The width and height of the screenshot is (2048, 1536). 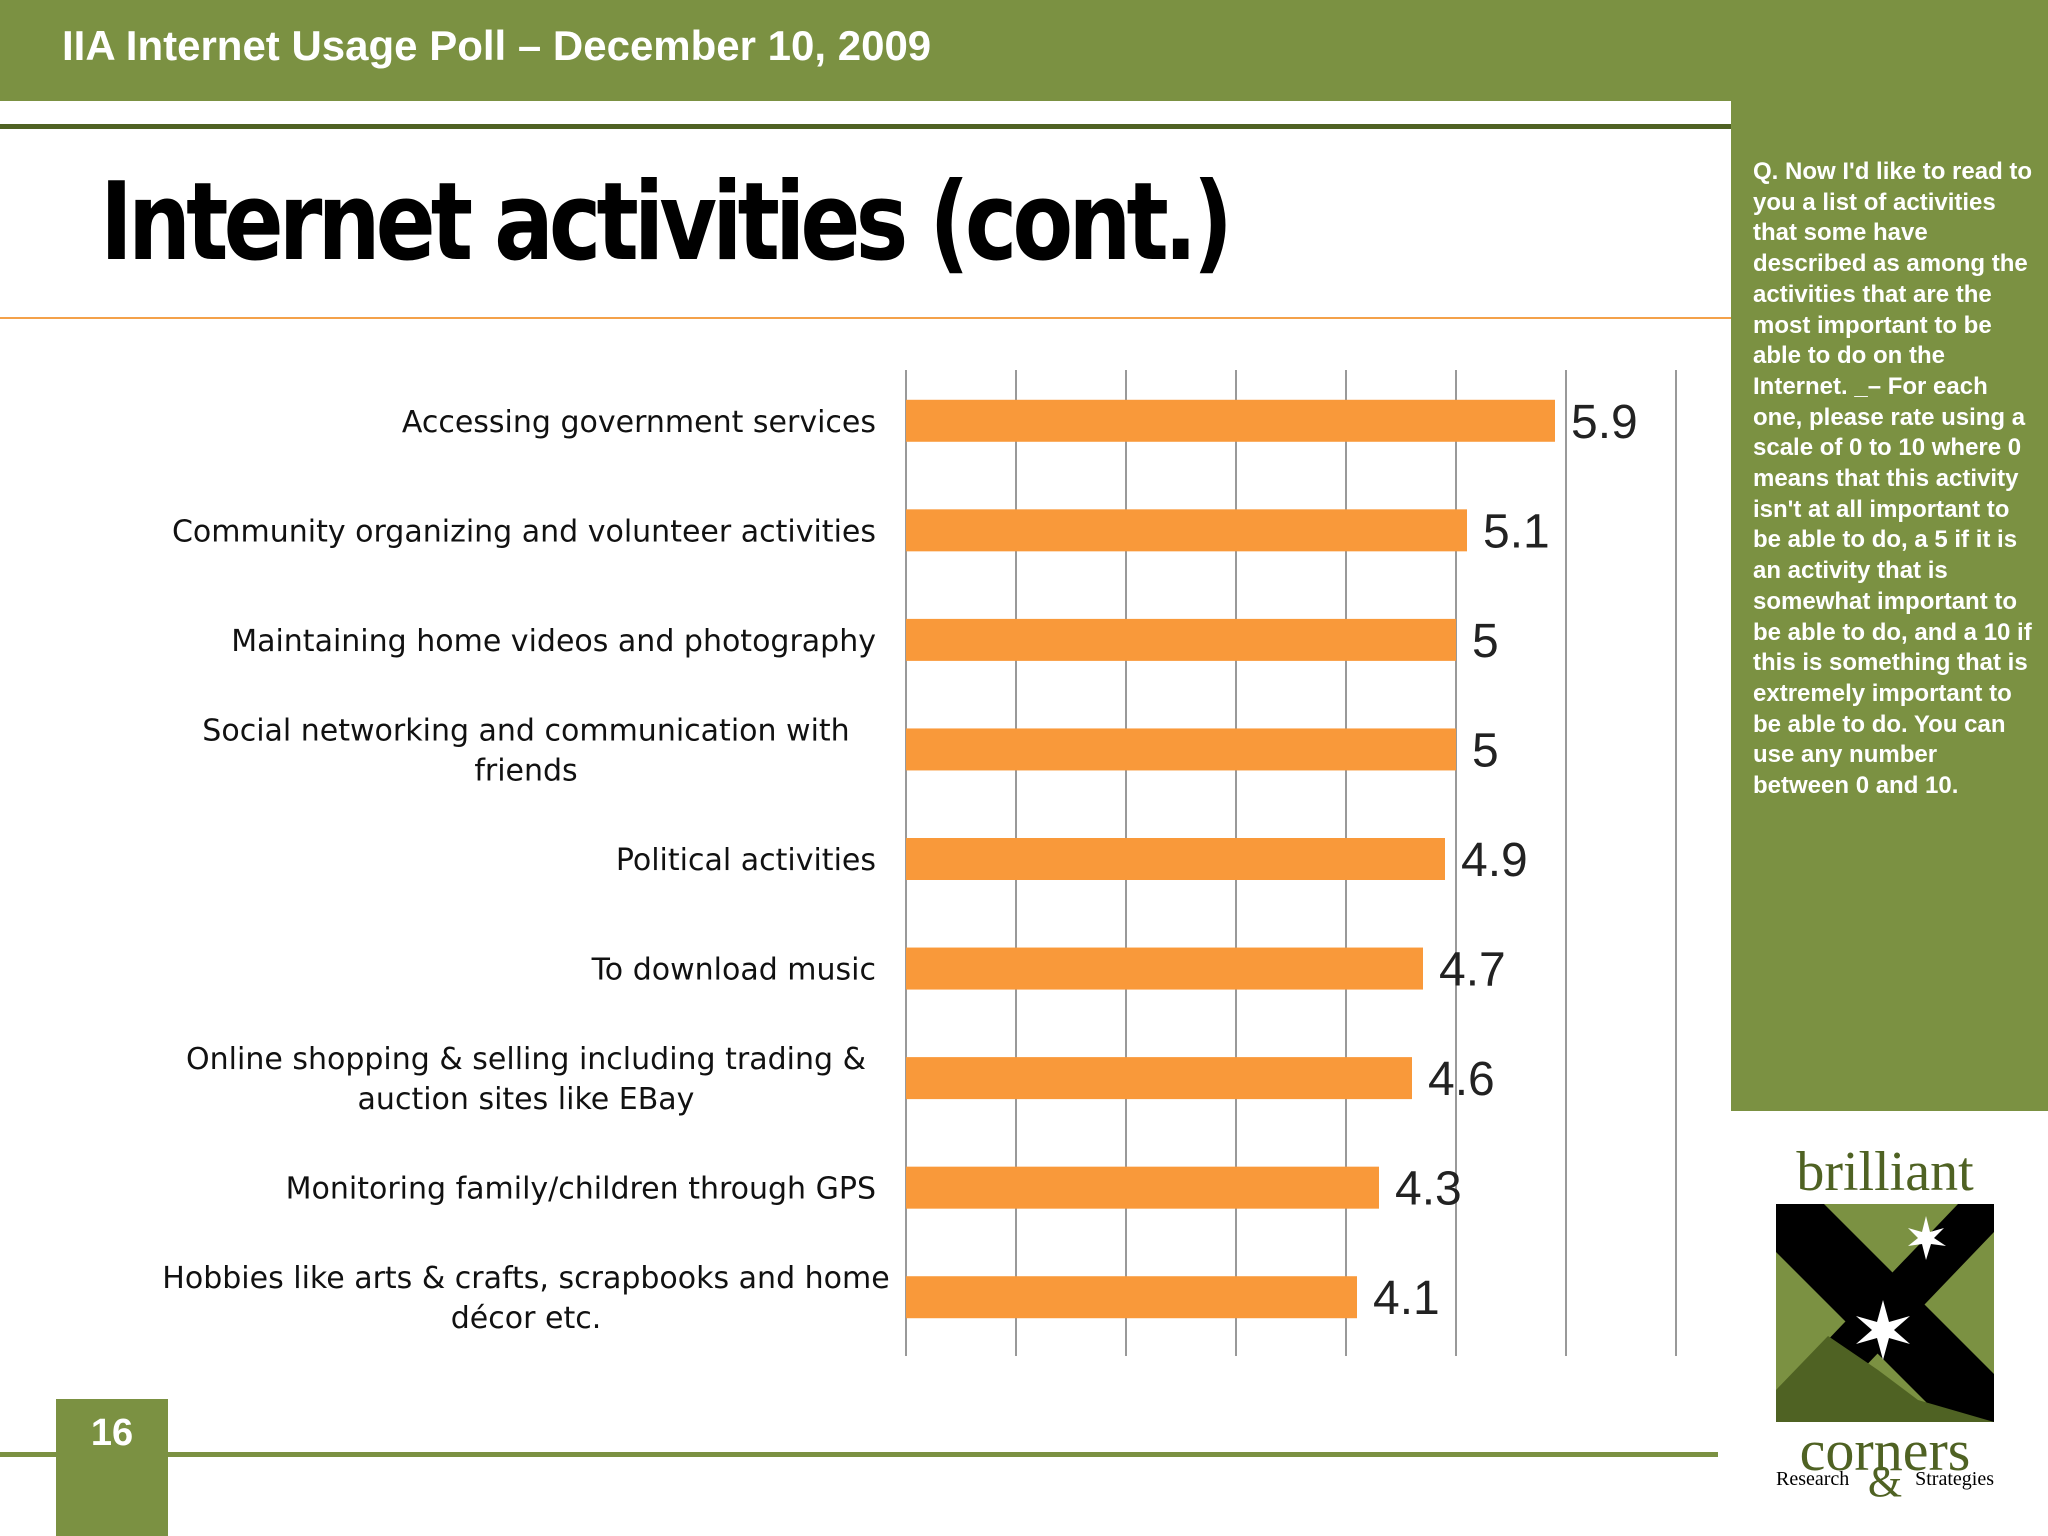 What do you see at coordinates (666, 222) in the screenshot?
I see `slide-title: Internet activities (cont.)` at bounding box center [666, 222].